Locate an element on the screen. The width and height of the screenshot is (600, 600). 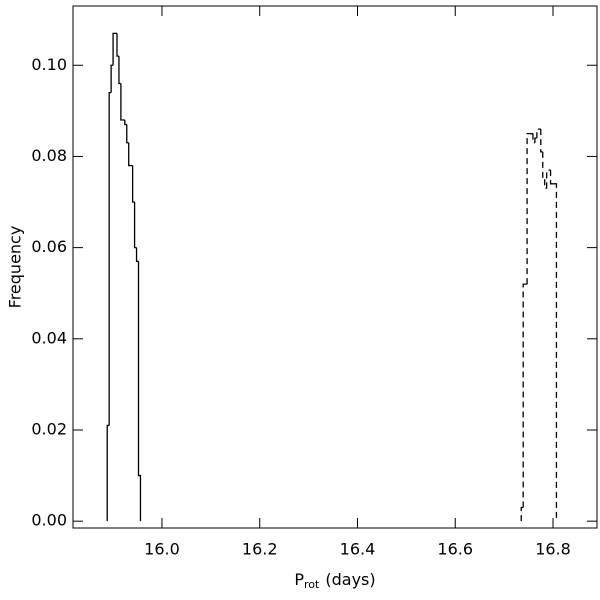
y-tick-label: 0.06 is located at coordinates (49, 246).